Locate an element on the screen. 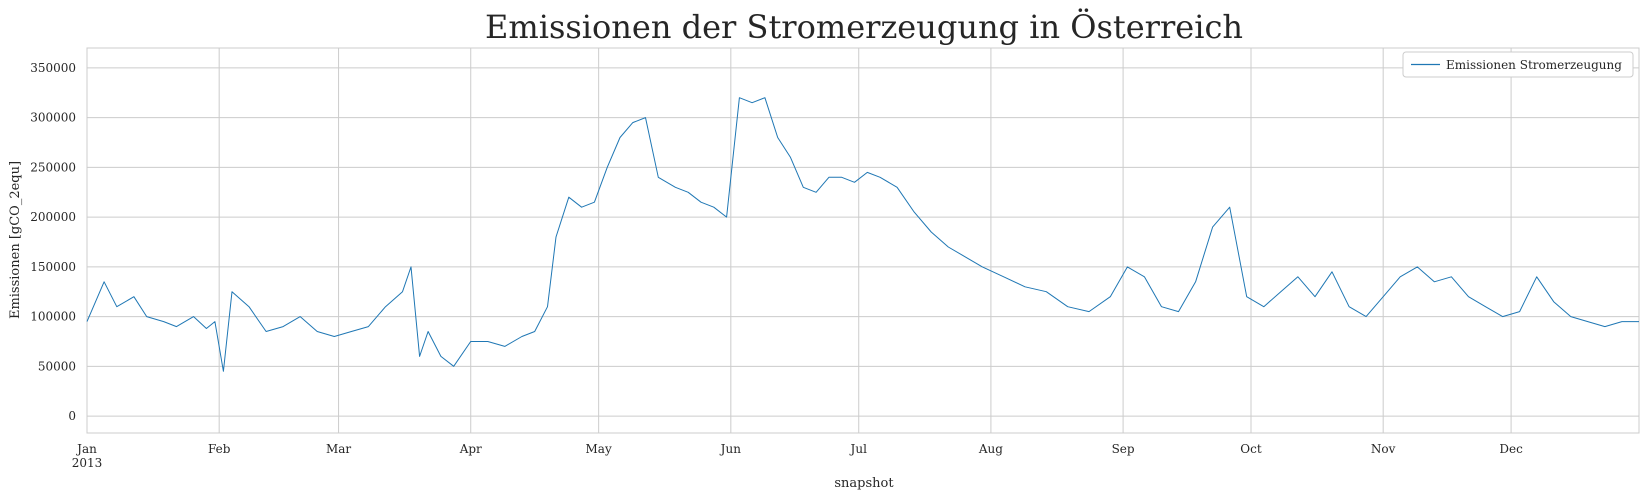  x-tick-label: Mar is located at coordinates (338, 449).